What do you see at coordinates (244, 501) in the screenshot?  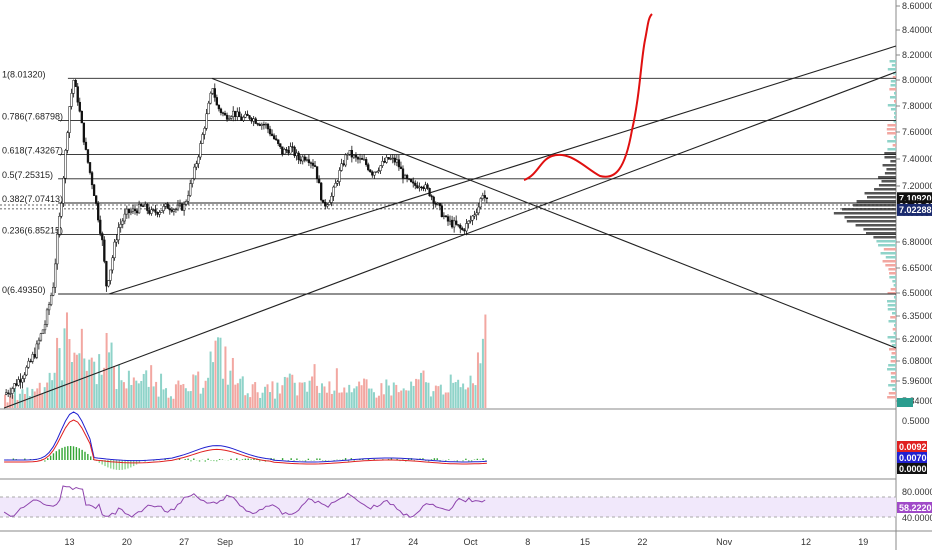 I see `rsi-line` at bounding box center [244, 501].